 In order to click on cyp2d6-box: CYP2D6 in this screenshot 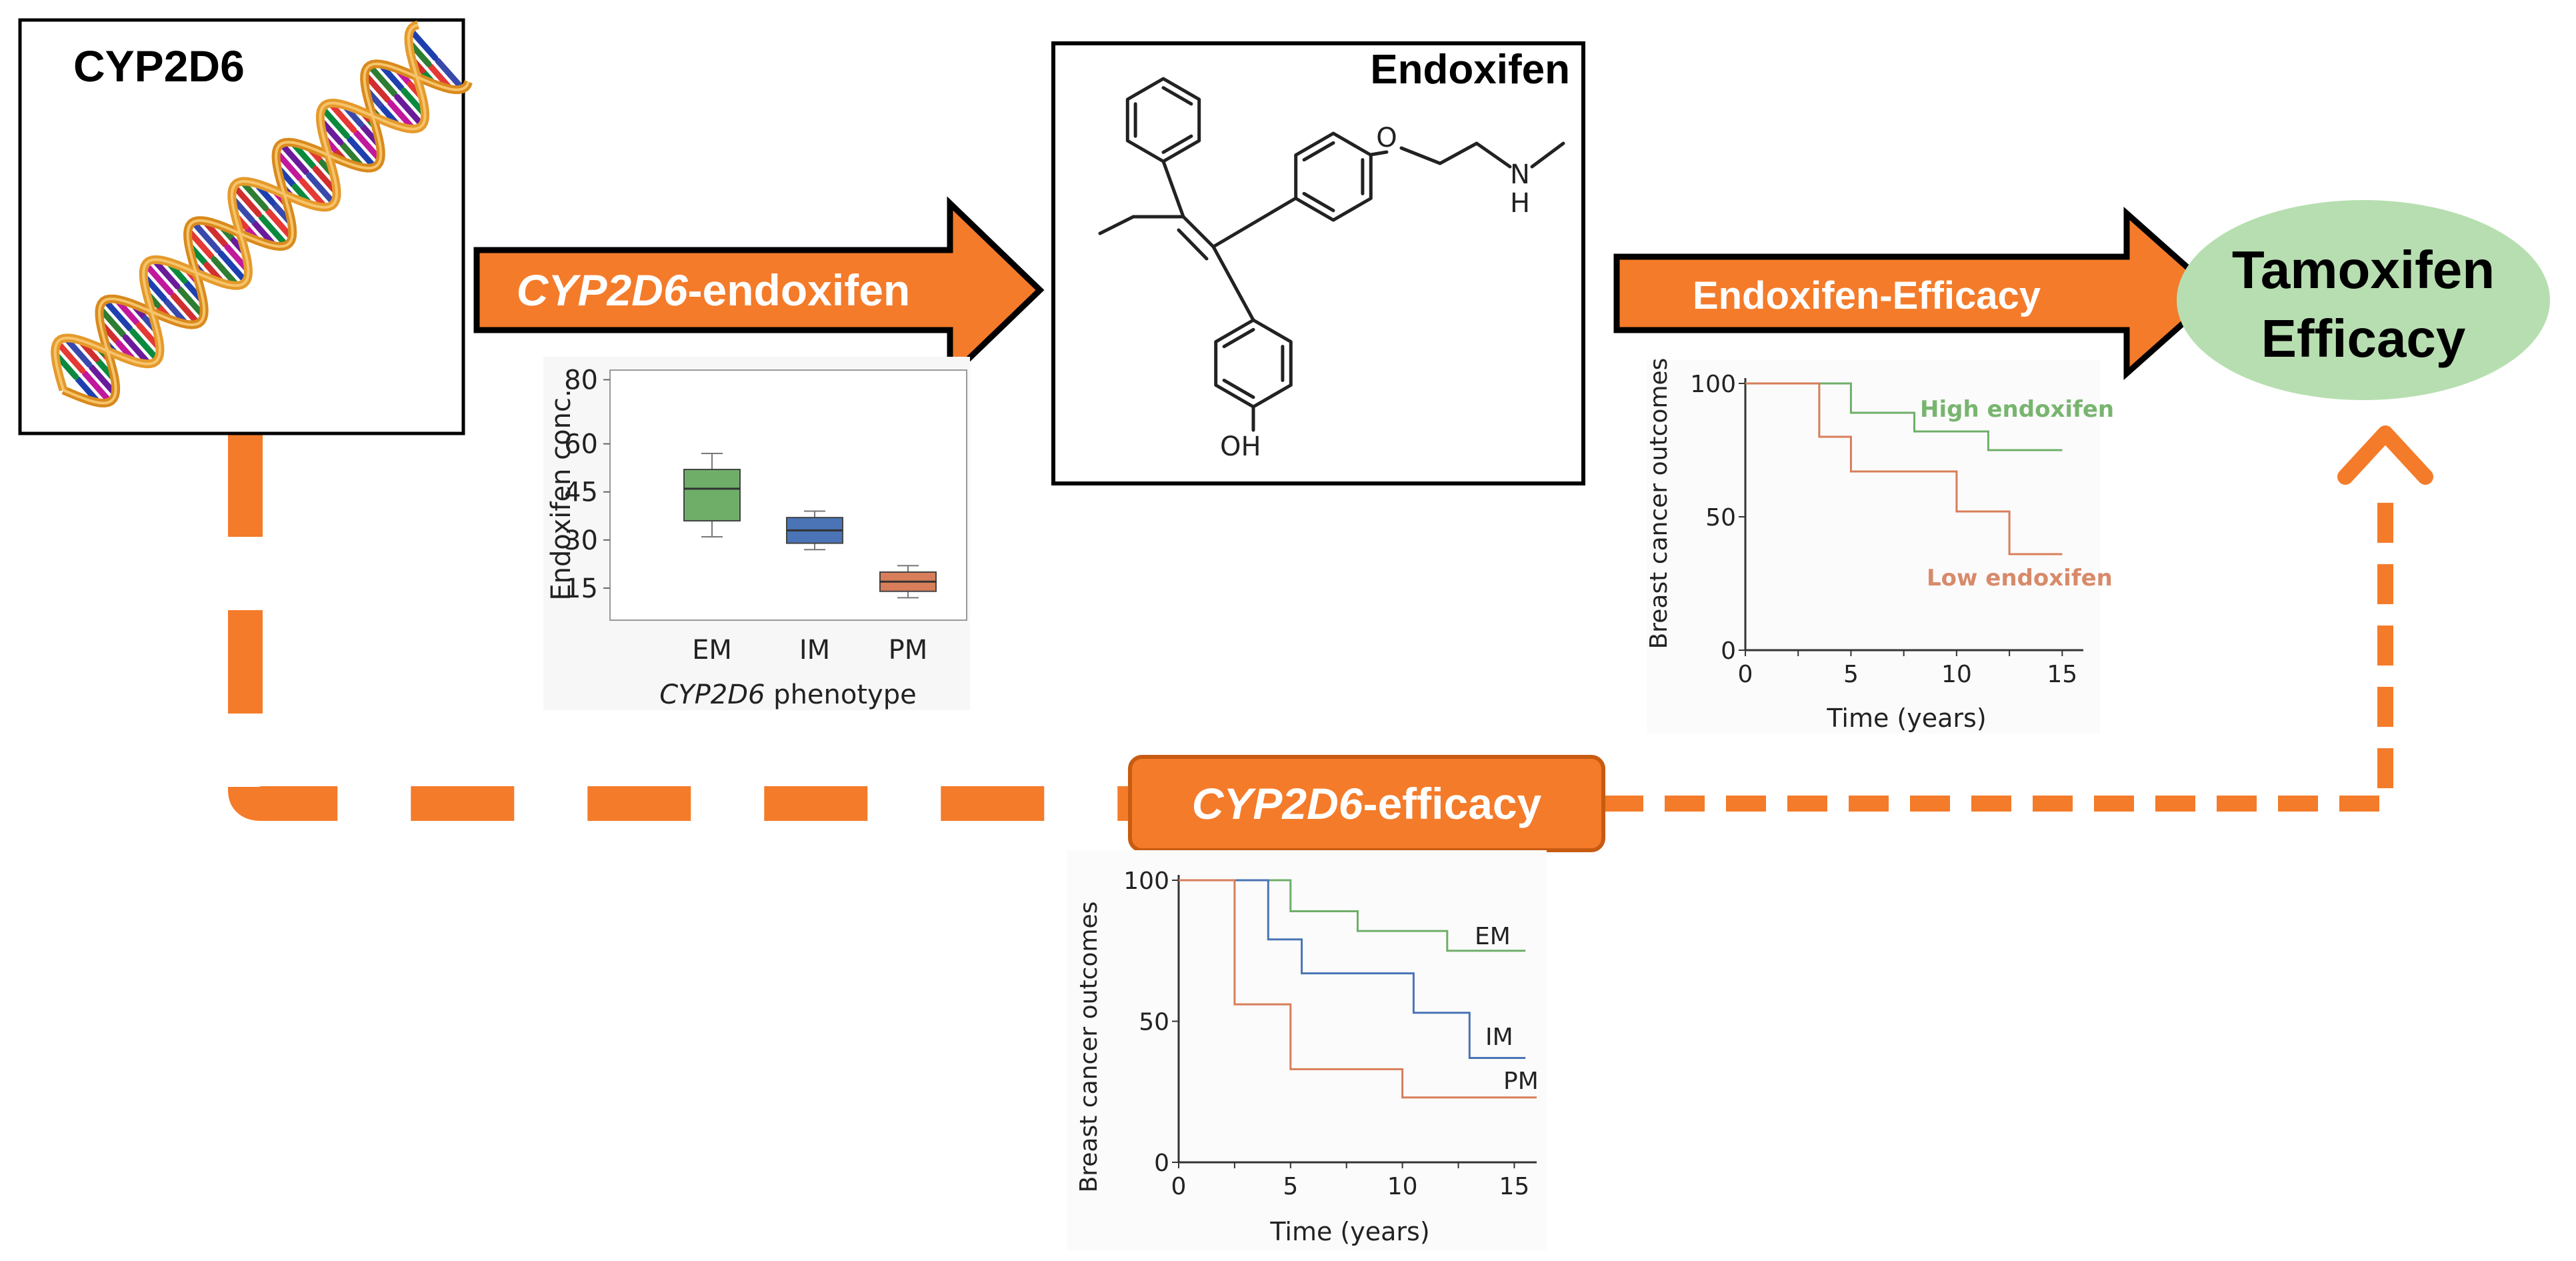, I will do `click(245, 226)`.